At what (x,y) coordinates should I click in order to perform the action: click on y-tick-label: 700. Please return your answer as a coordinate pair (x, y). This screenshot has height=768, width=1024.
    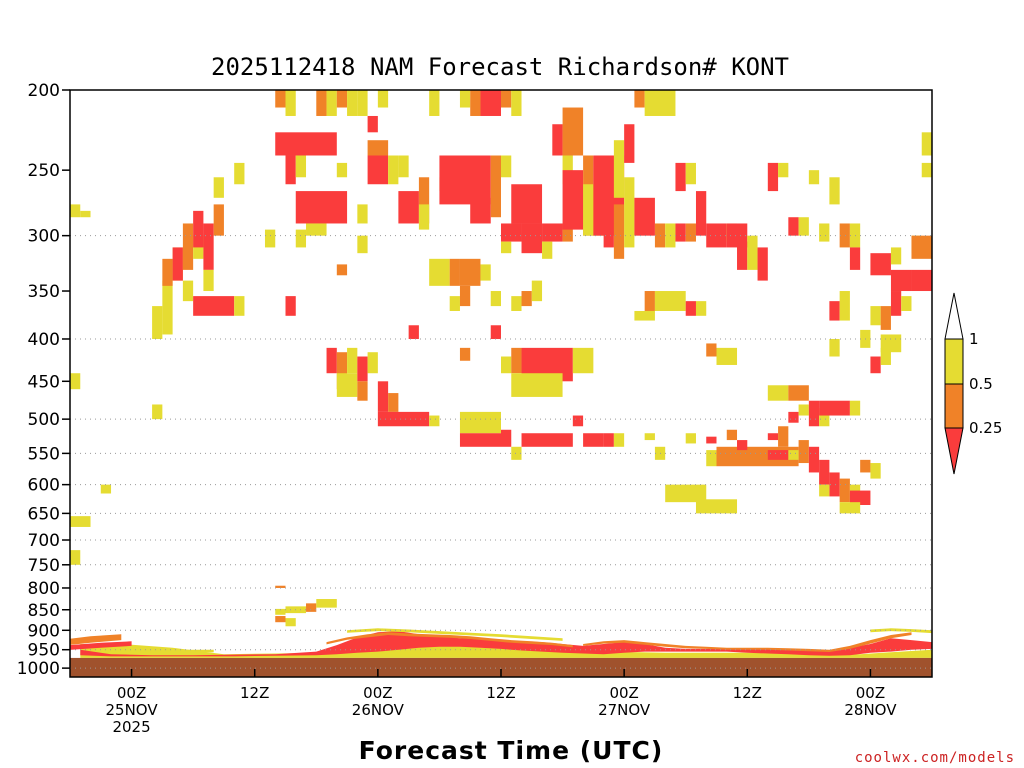
    Looking at the image, I should click on (44, 541).